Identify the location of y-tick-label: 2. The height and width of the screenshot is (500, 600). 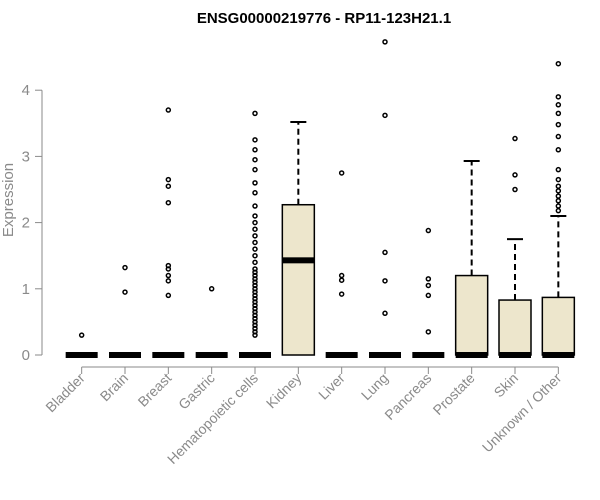
(26, 223).